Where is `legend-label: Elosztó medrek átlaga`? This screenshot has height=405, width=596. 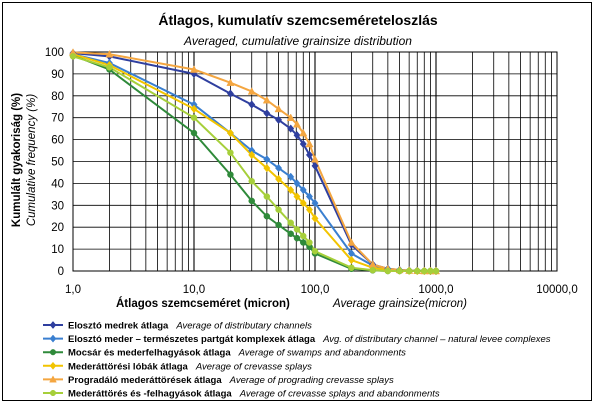
legend-label: Elosztó medrek átlaga is located at coordinates (118, 326).